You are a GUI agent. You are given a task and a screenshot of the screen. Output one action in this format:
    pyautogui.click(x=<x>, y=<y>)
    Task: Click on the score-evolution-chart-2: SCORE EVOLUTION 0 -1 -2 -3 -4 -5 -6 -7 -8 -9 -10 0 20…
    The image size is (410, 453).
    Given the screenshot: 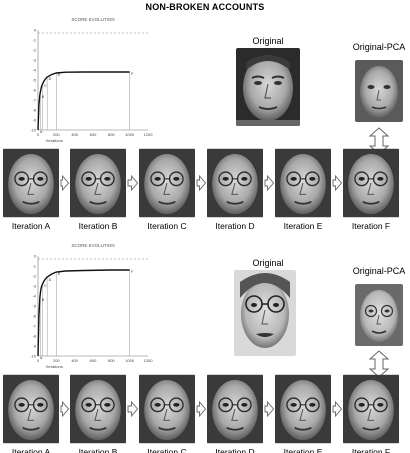 What is the action you would take?
    pyautogui.click(x=92, y=306)
    